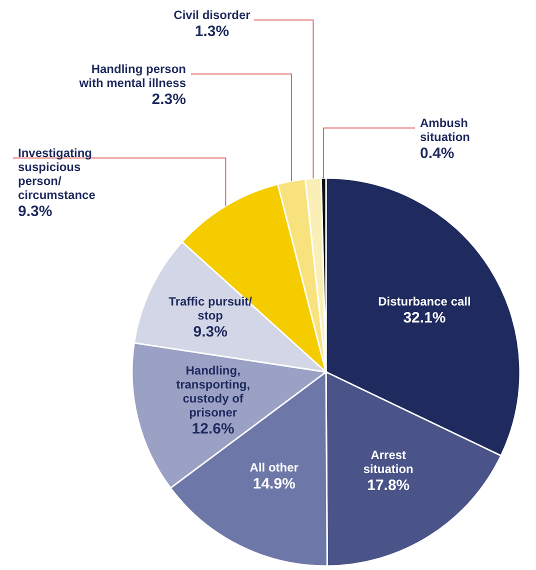 This screenshot has width=536, height=570. Describe the element at coordinates (57, 174) in the screenshot. I see `slice-label: Investigating suspicious person/ circumstance` at that location.